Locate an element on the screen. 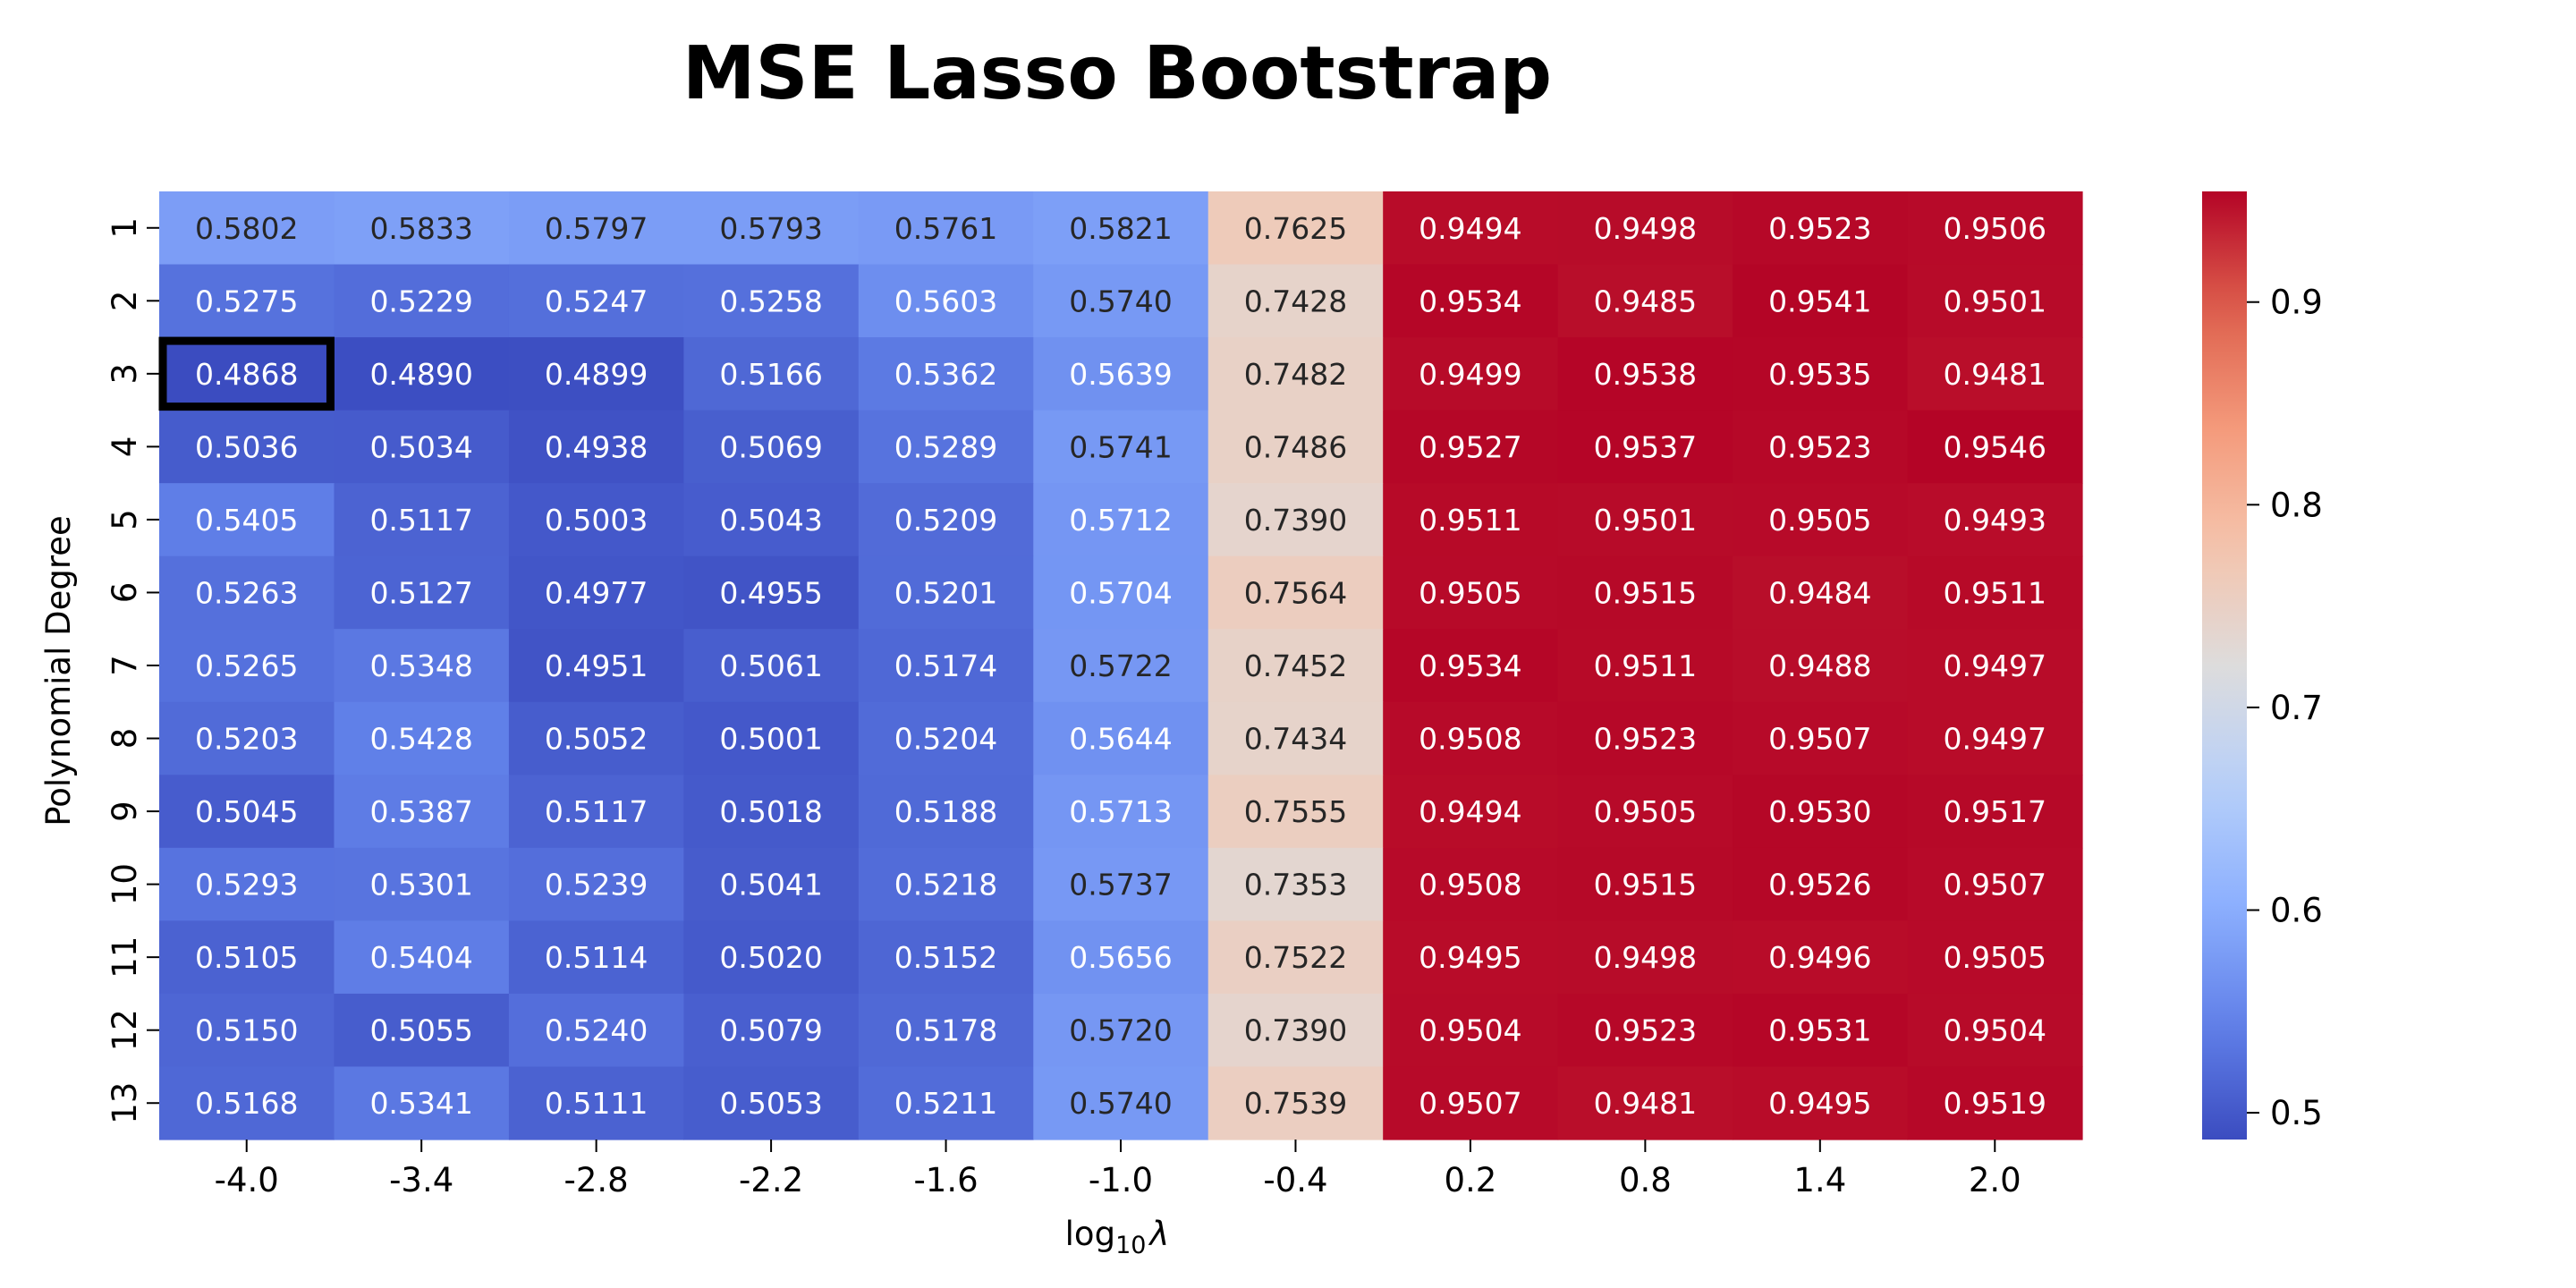 This screenshot has width=2576, height=1288. x-tick-label: 2.0 is located at coordinates (1995, 1180).